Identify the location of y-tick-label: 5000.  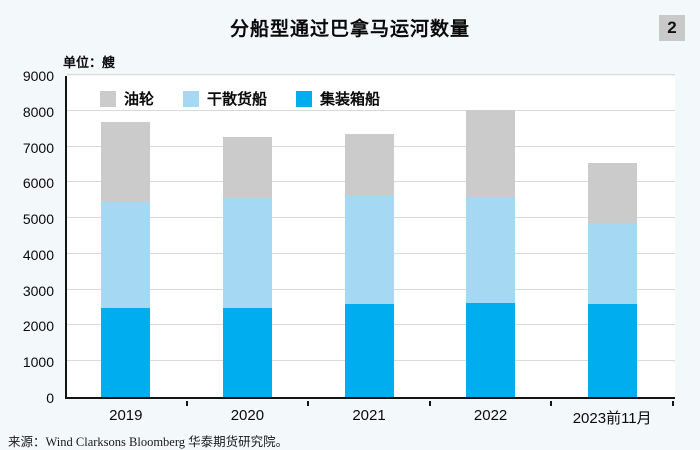
(38, 219).